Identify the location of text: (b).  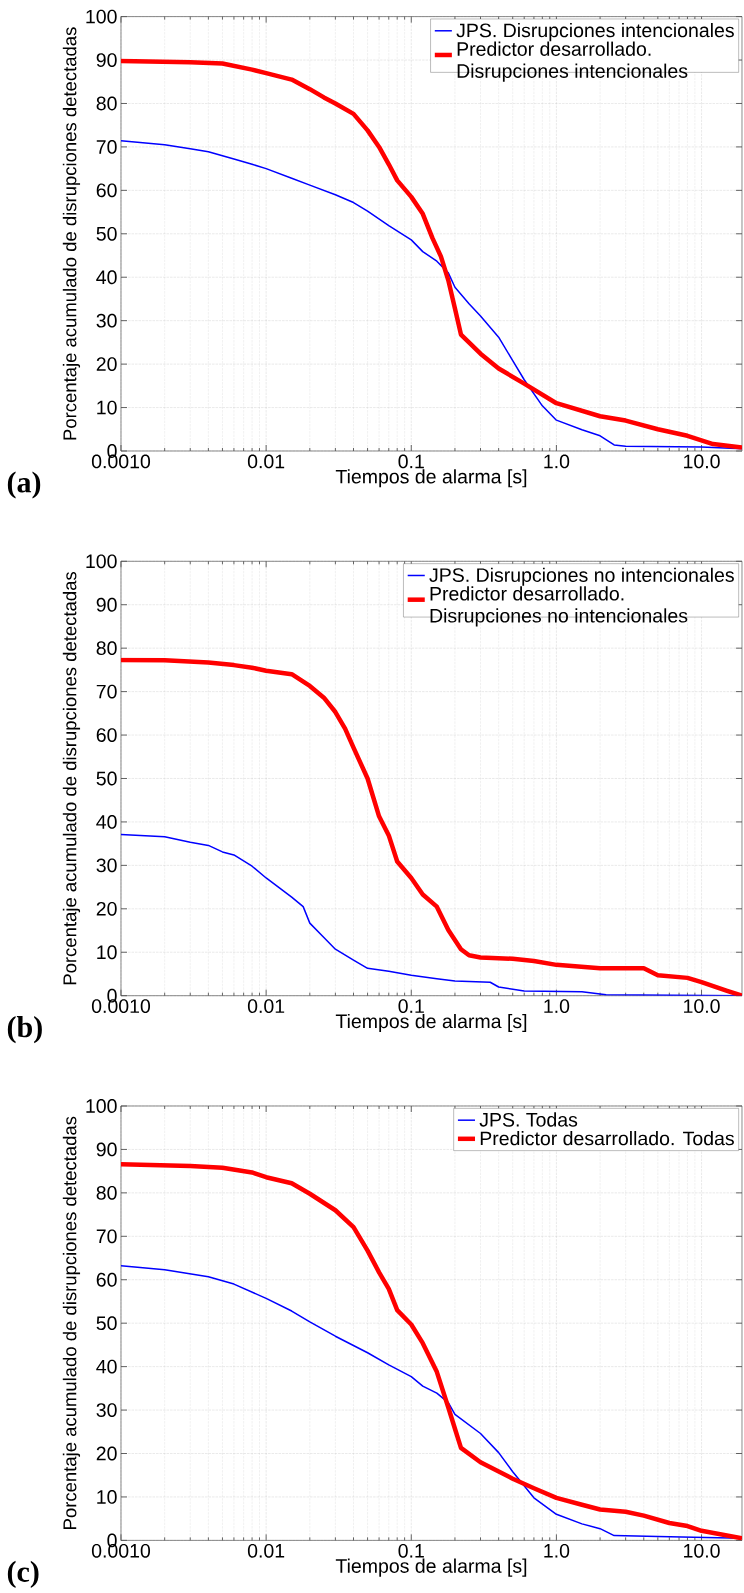
(24, 1030).